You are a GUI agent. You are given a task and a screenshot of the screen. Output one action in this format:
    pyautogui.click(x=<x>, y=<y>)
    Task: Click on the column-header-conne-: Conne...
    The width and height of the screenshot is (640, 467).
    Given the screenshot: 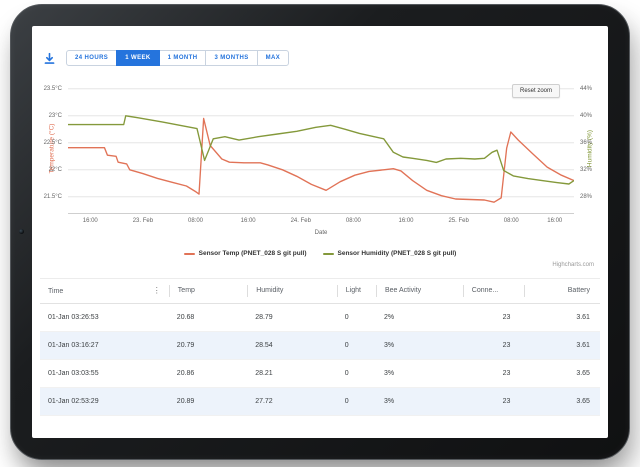 What is the action you would take?
    pyautogui.click(x=493, y=291)
    